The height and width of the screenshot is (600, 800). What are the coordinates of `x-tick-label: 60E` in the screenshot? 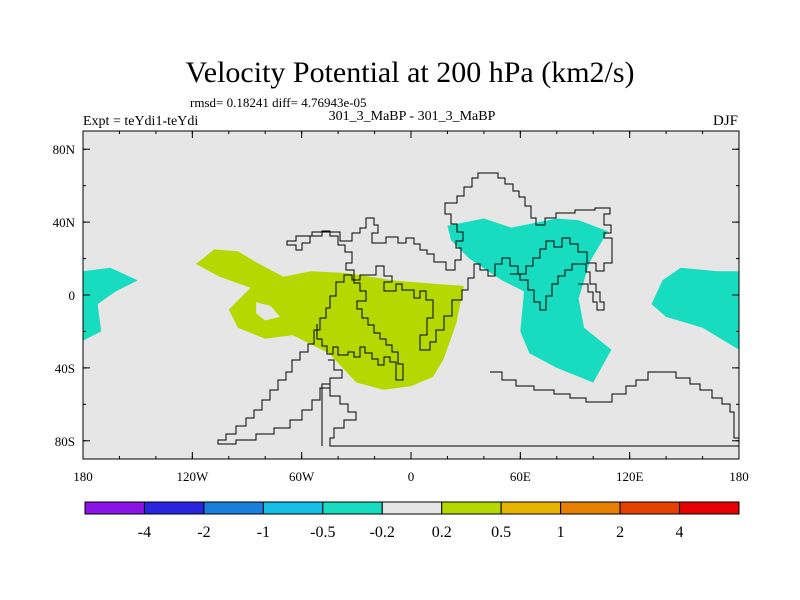 It's located at (520, 476).